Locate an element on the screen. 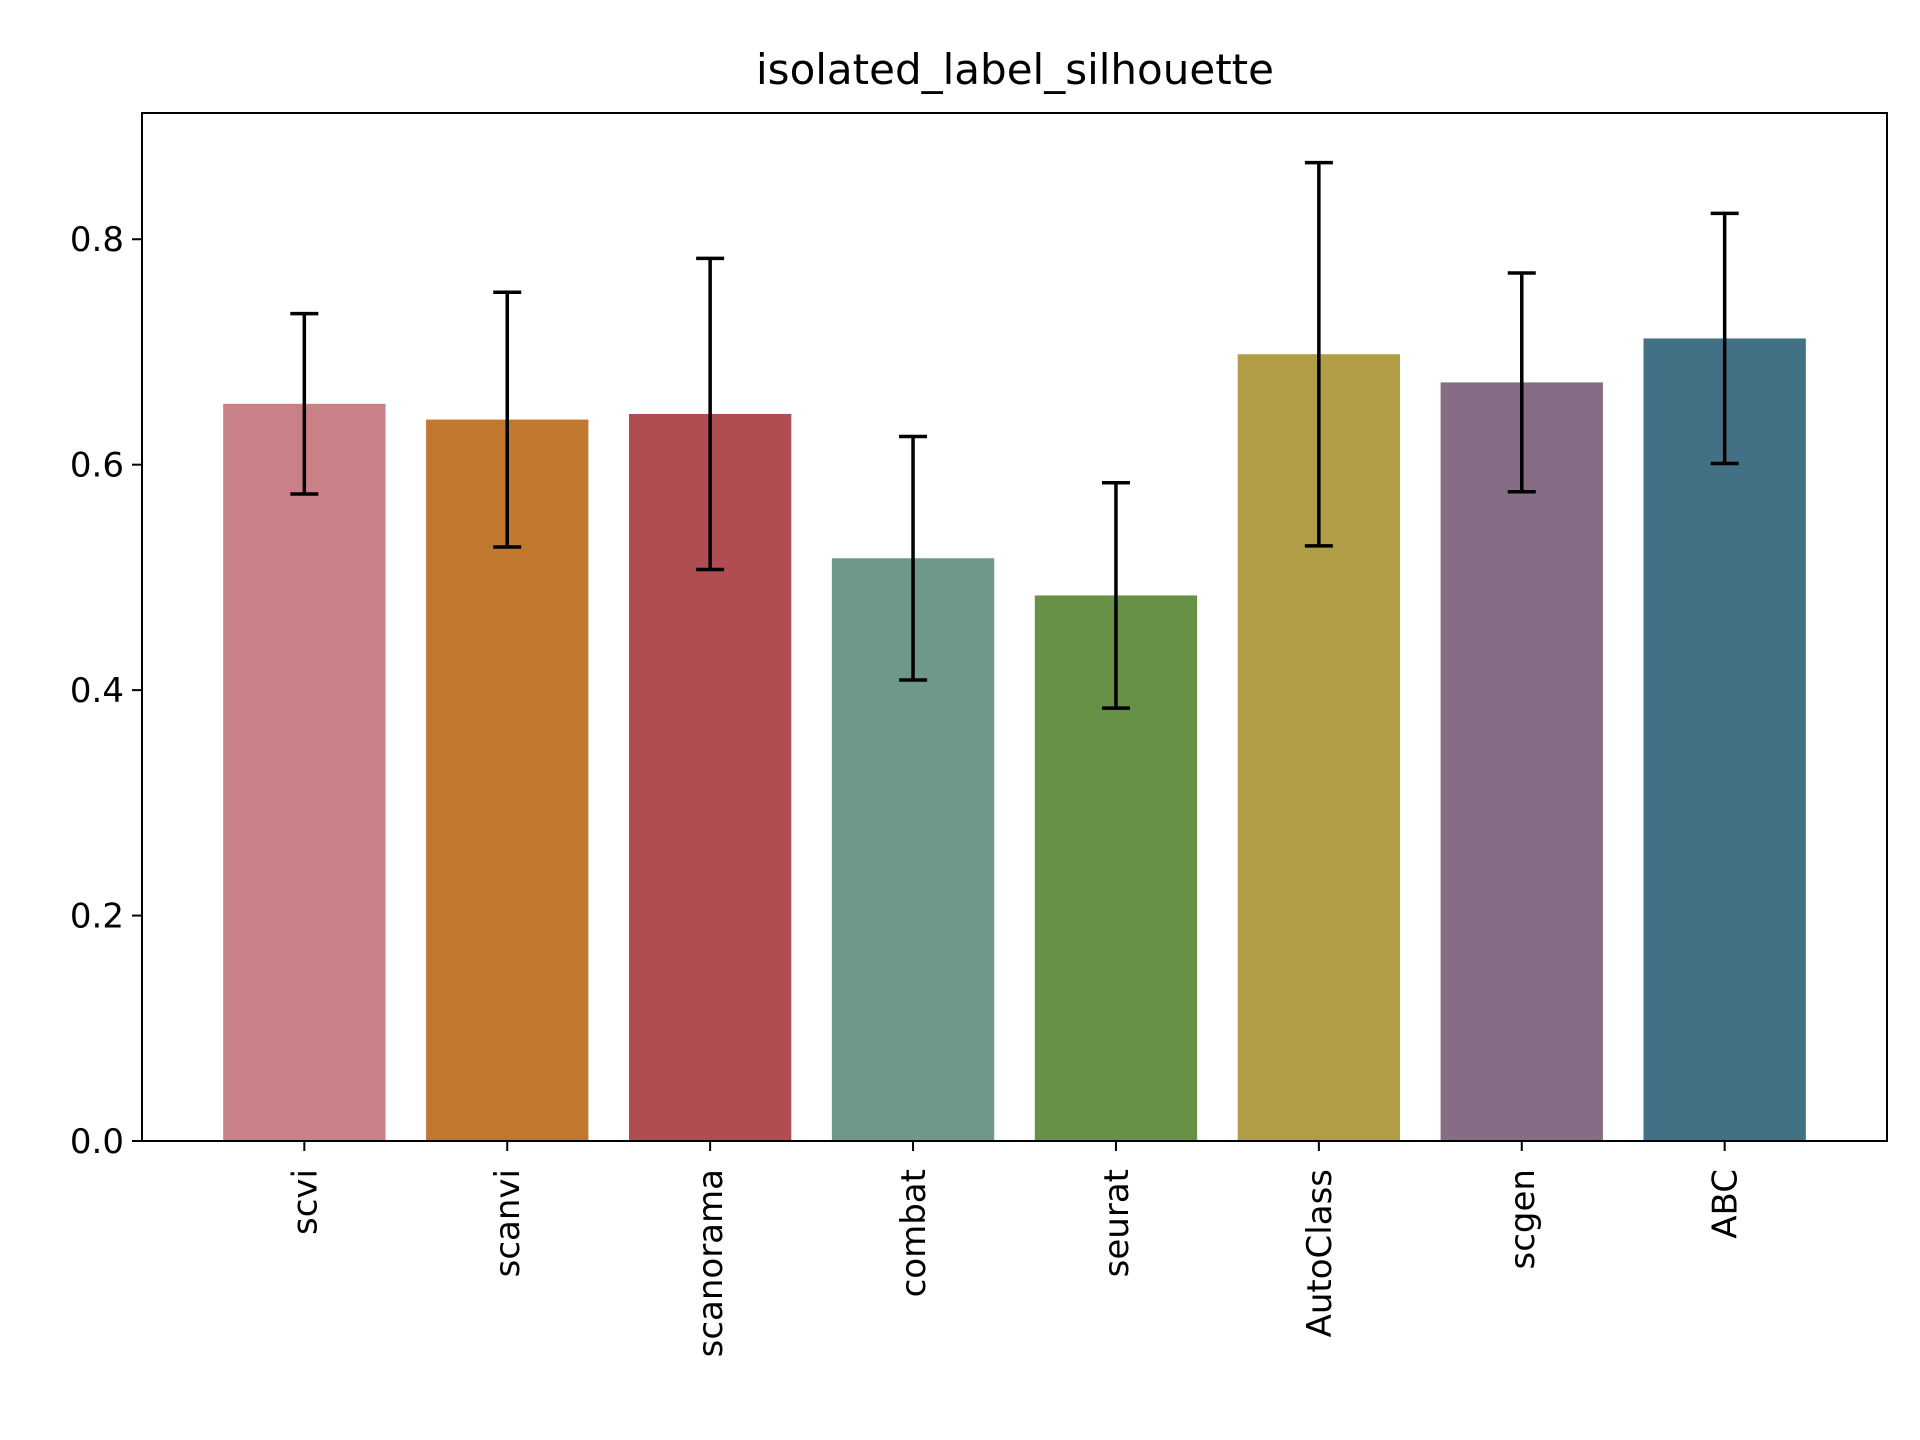  x-tick-label: seurat is located at coordinates (1117, 1223).